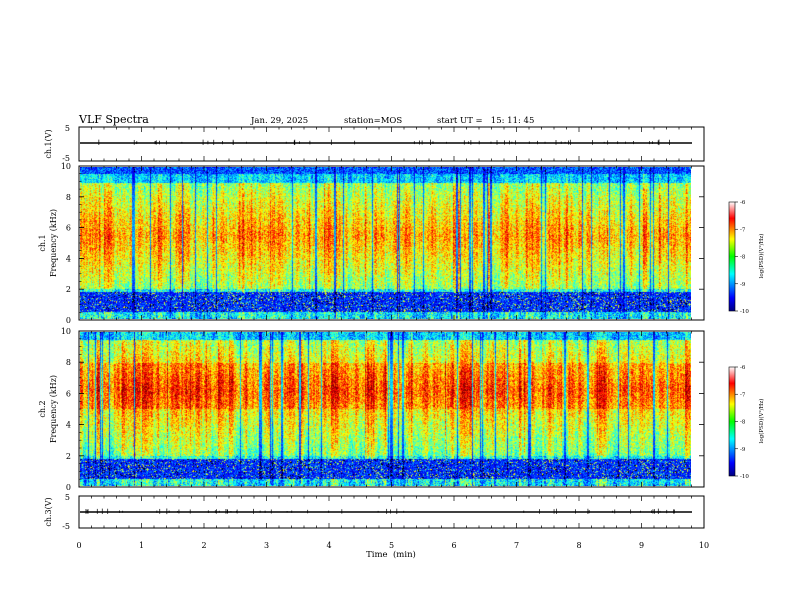 The width and height of the screenshot is (792, 612). What do you see at coordinates (68, 393) in the screenshot?
I see `ch2-spectrogram-ytick-label: 6` at bounding box center [68, 393].